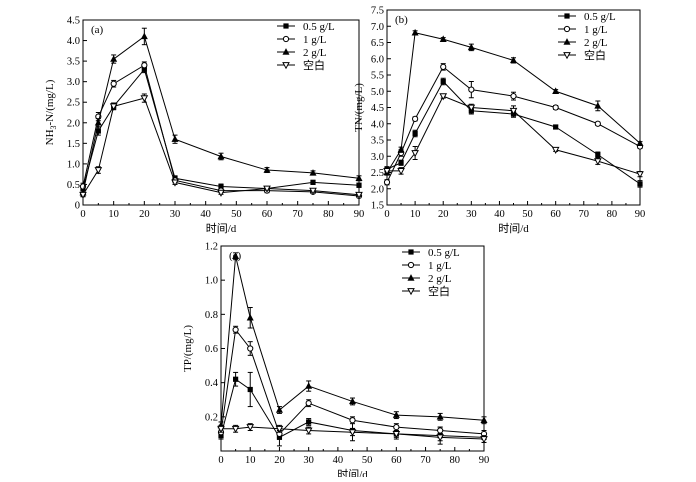 This screenshot has width=696, height=482. I want to click on y-tick-label: 1.2, so click(211, 247).